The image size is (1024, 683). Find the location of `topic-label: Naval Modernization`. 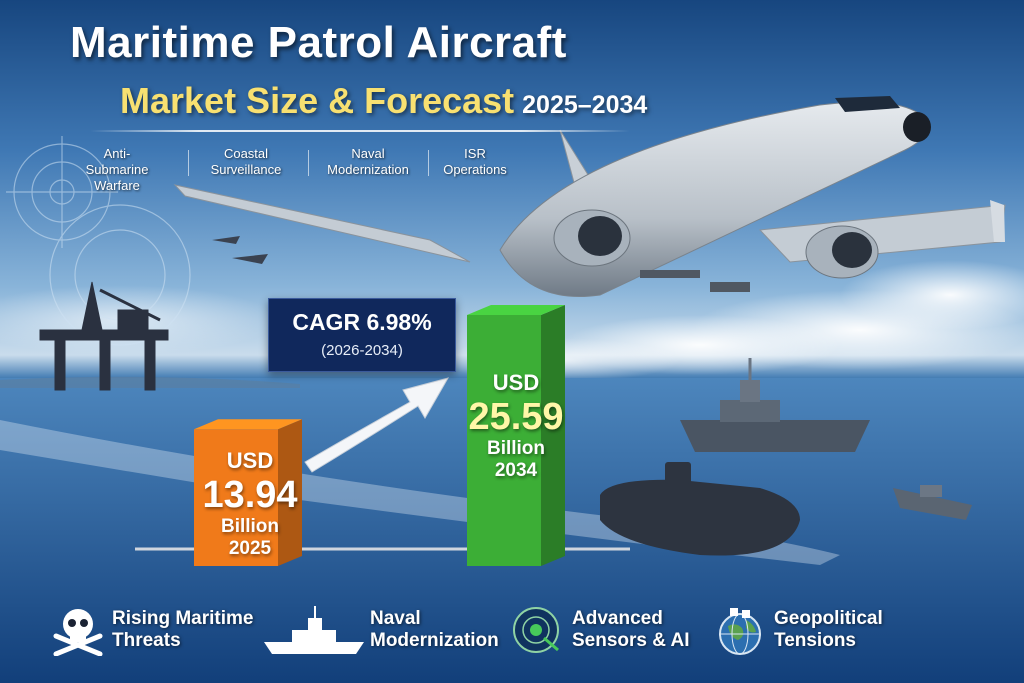

topic-label: Naval Modernization is located at coordinates (368, 161).